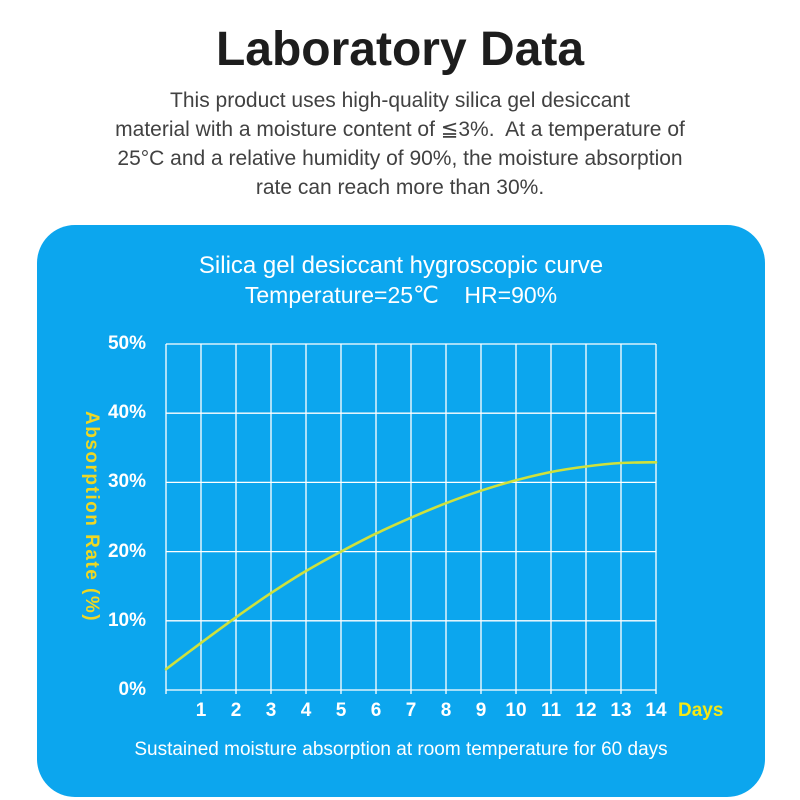 This screenshot has width=800, height=800. Describe the element at coordinates (126, 482) in the screenshot. I see `y-tick-label: 30%` at that location.